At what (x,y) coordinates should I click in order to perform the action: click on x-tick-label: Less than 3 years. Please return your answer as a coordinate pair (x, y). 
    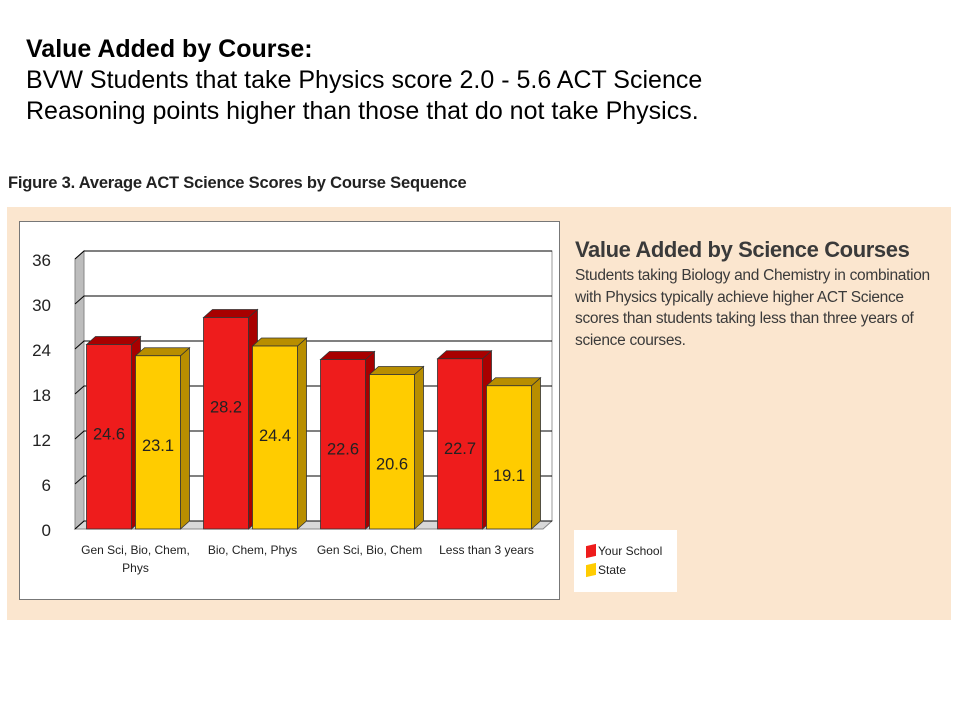
    Looking at the image, I should click on (486, 550).